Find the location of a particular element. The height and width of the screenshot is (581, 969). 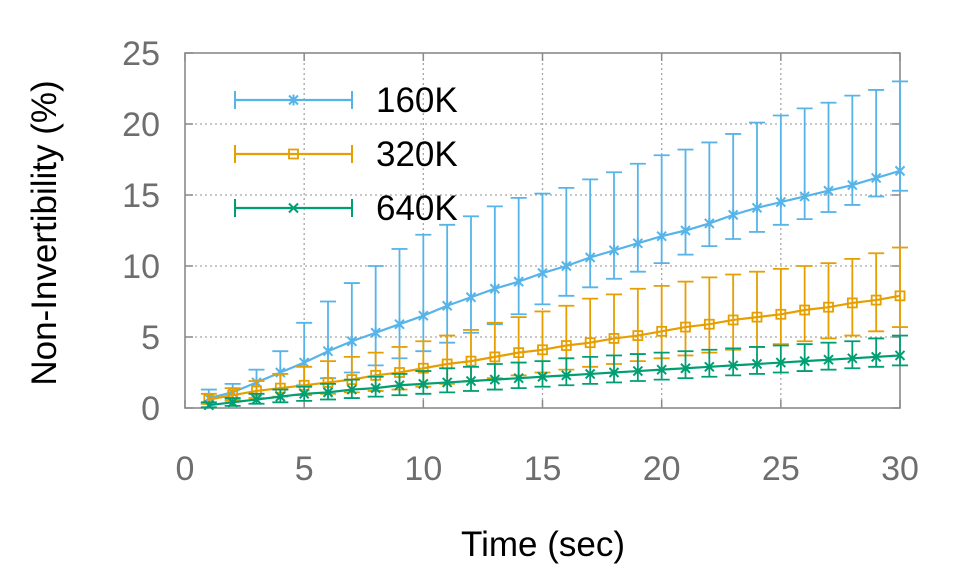

legend-label: 640K is located at coordinates (417, 208).